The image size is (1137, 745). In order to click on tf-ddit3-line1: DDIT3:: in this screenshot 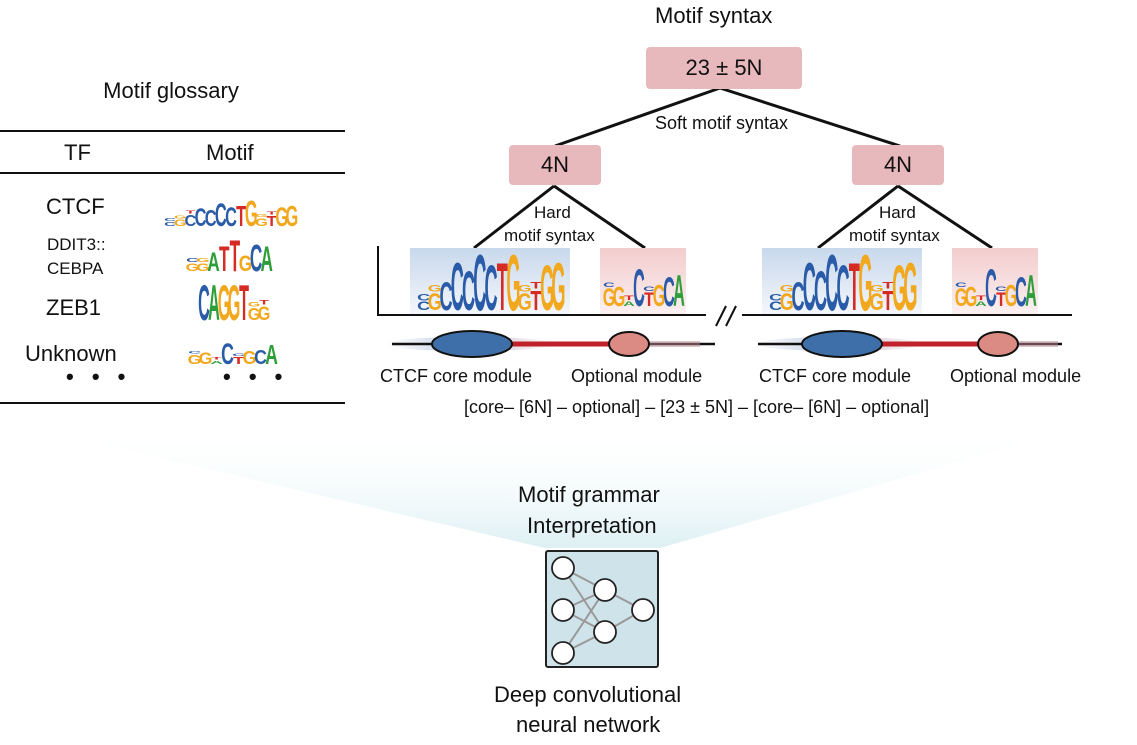, I will do `click(76, 244)`.